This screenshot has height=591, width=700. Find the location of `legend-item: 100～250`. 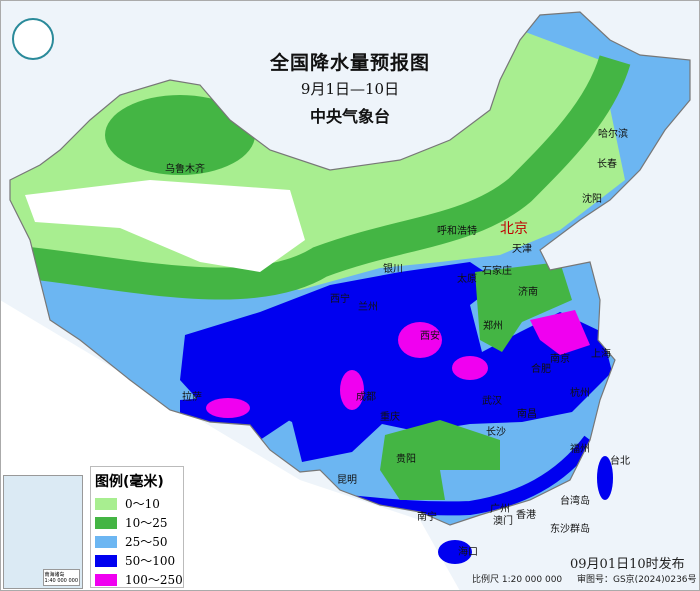

legend-item: 100～250 is located at coordinates (139, 579).